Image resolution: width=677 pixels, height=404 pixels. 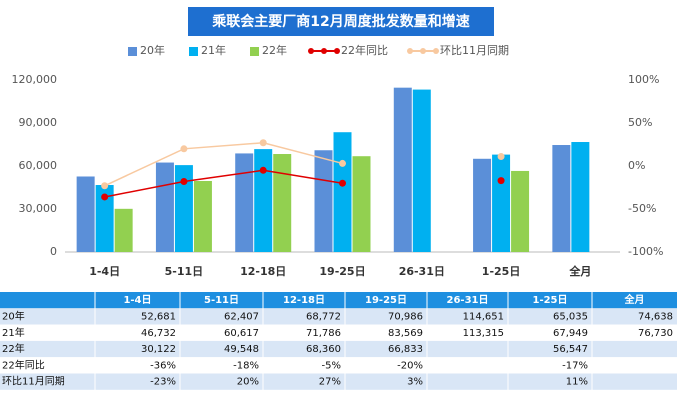 I want to click on x-tick-label: 5-11日, so click(x=184, y=271).